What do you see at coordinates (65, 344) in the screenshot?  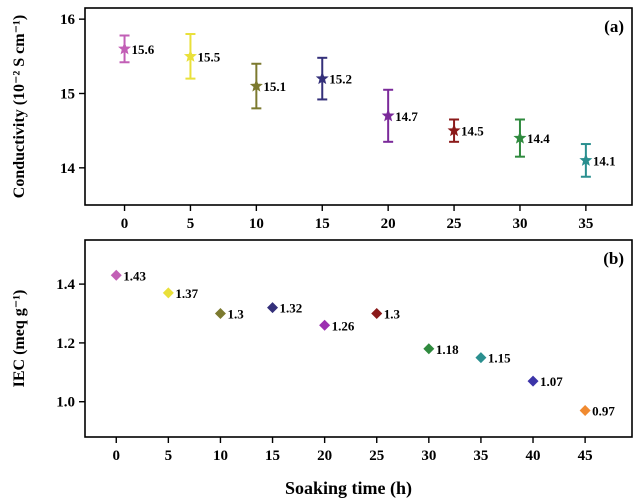 I see `y-tick-label: 1.2` at bounding box center [65, 344].